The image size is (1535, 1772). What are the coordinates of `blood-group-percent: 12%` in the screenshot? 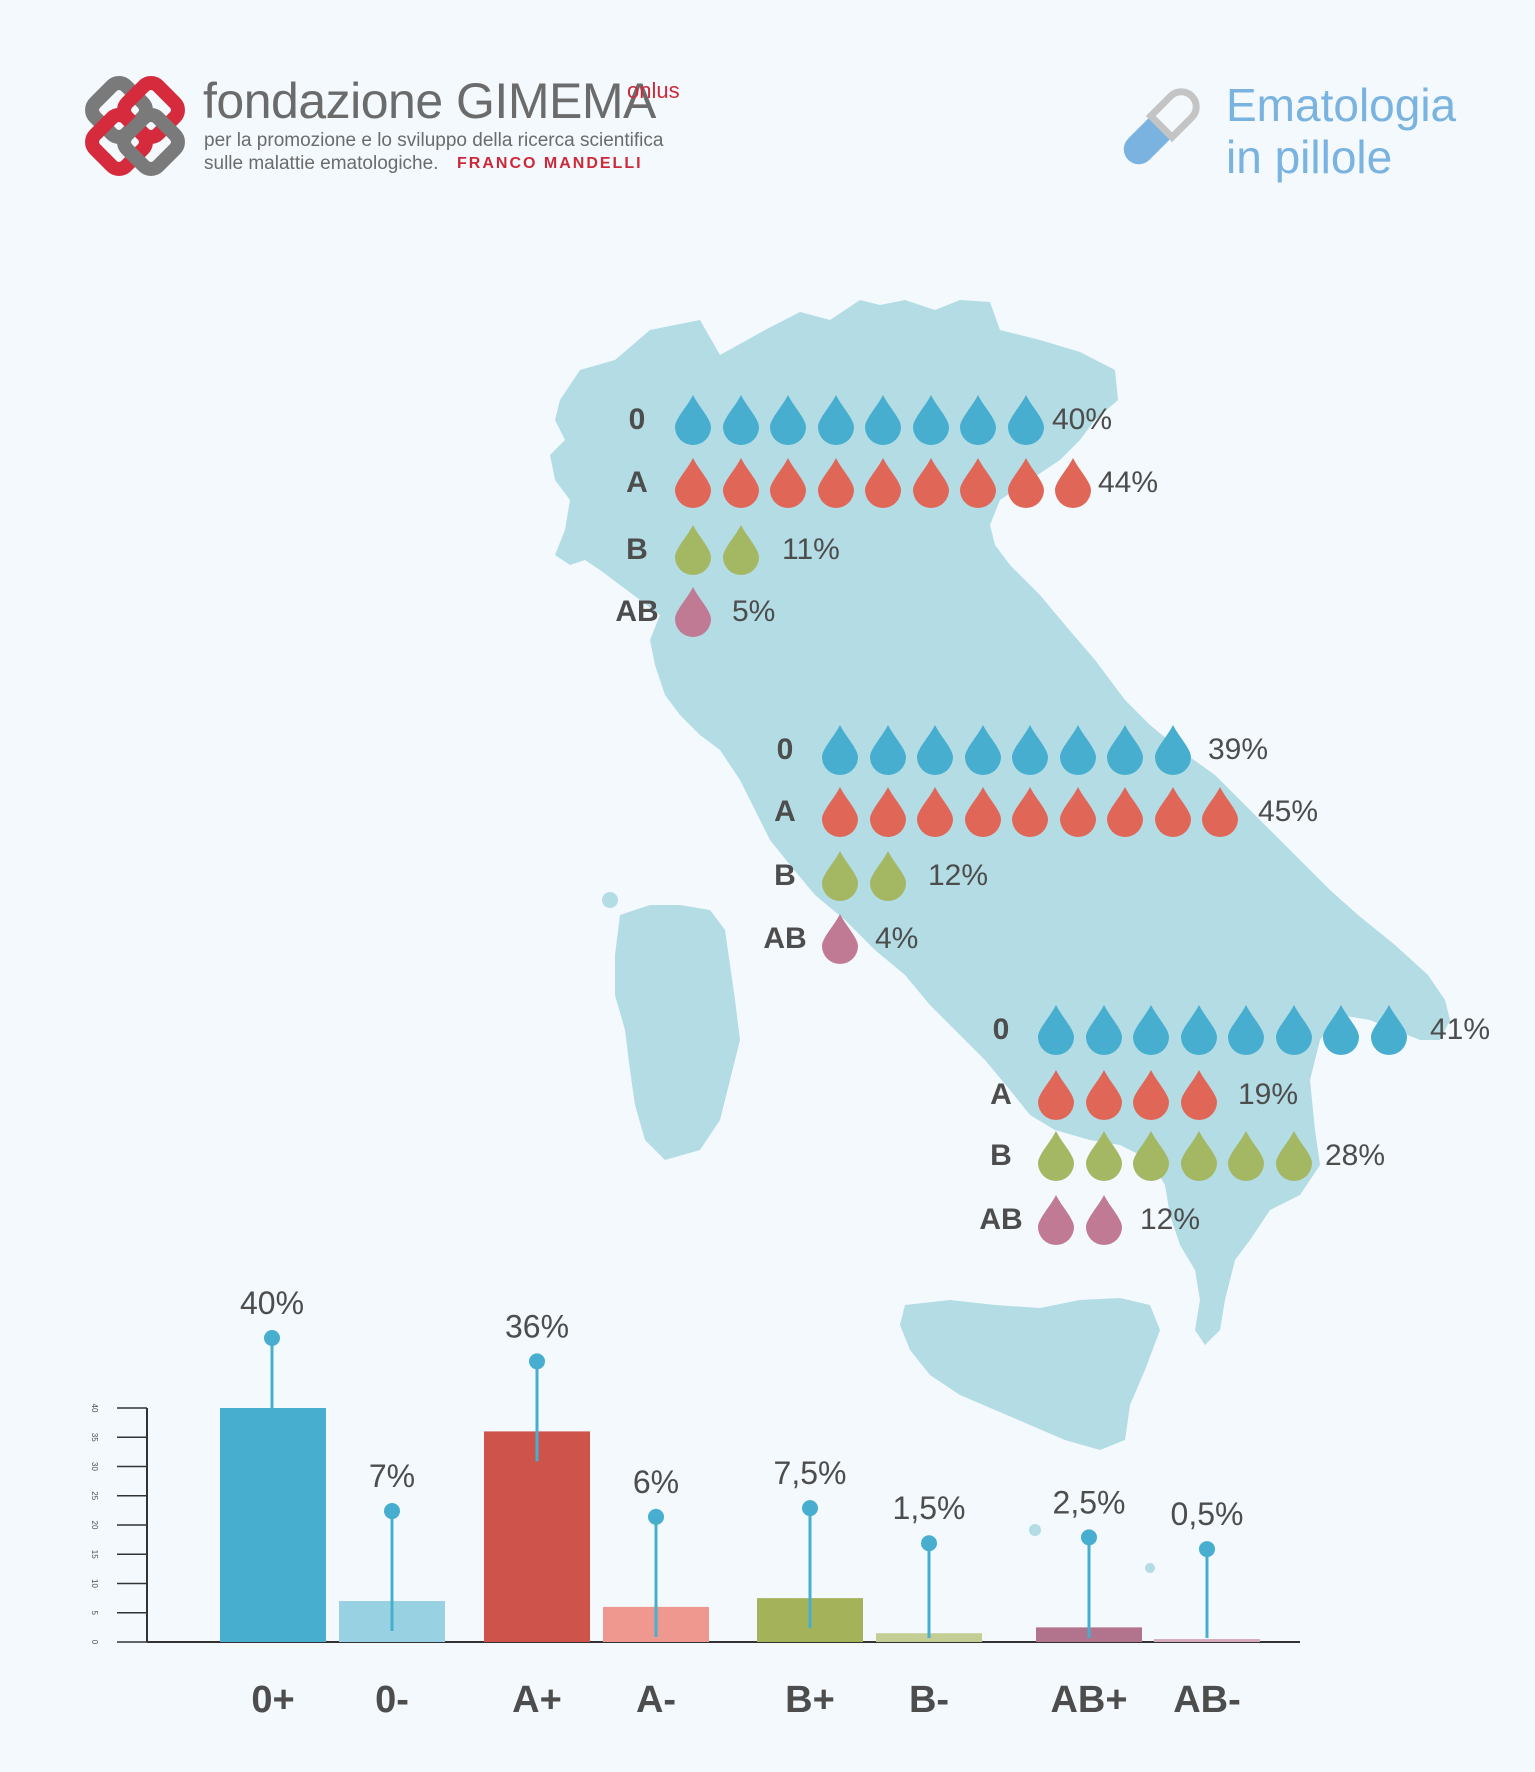 It's located at (1170, 1219).